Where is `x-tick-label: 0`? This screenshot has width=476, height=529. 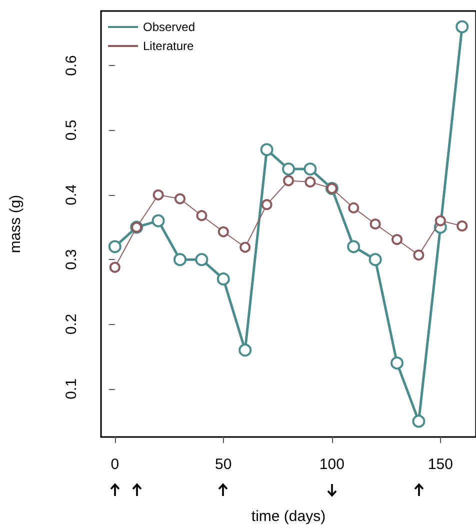
x-tick-label: 0 is located at coordinates (115, 464).